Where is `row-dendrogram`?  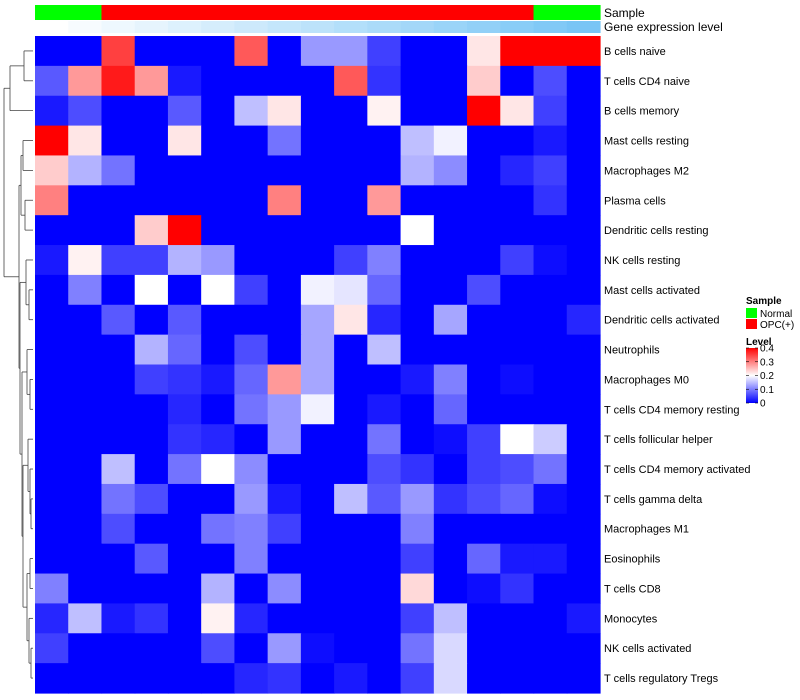 row-dendrogram is located at coordinates (18, 364).